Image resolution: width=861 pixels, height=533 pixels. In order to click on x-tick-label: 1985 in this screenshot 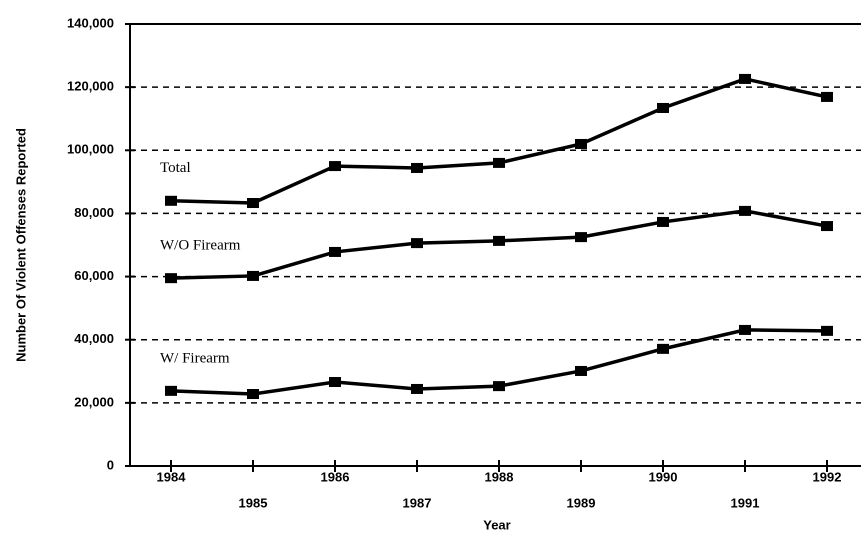, I will do `click(253, 502)`.